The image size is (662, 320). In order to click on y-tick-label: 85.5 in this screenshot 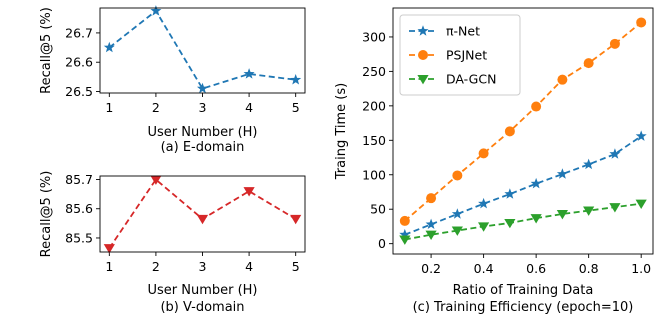, I will do `click(79, 237)`.